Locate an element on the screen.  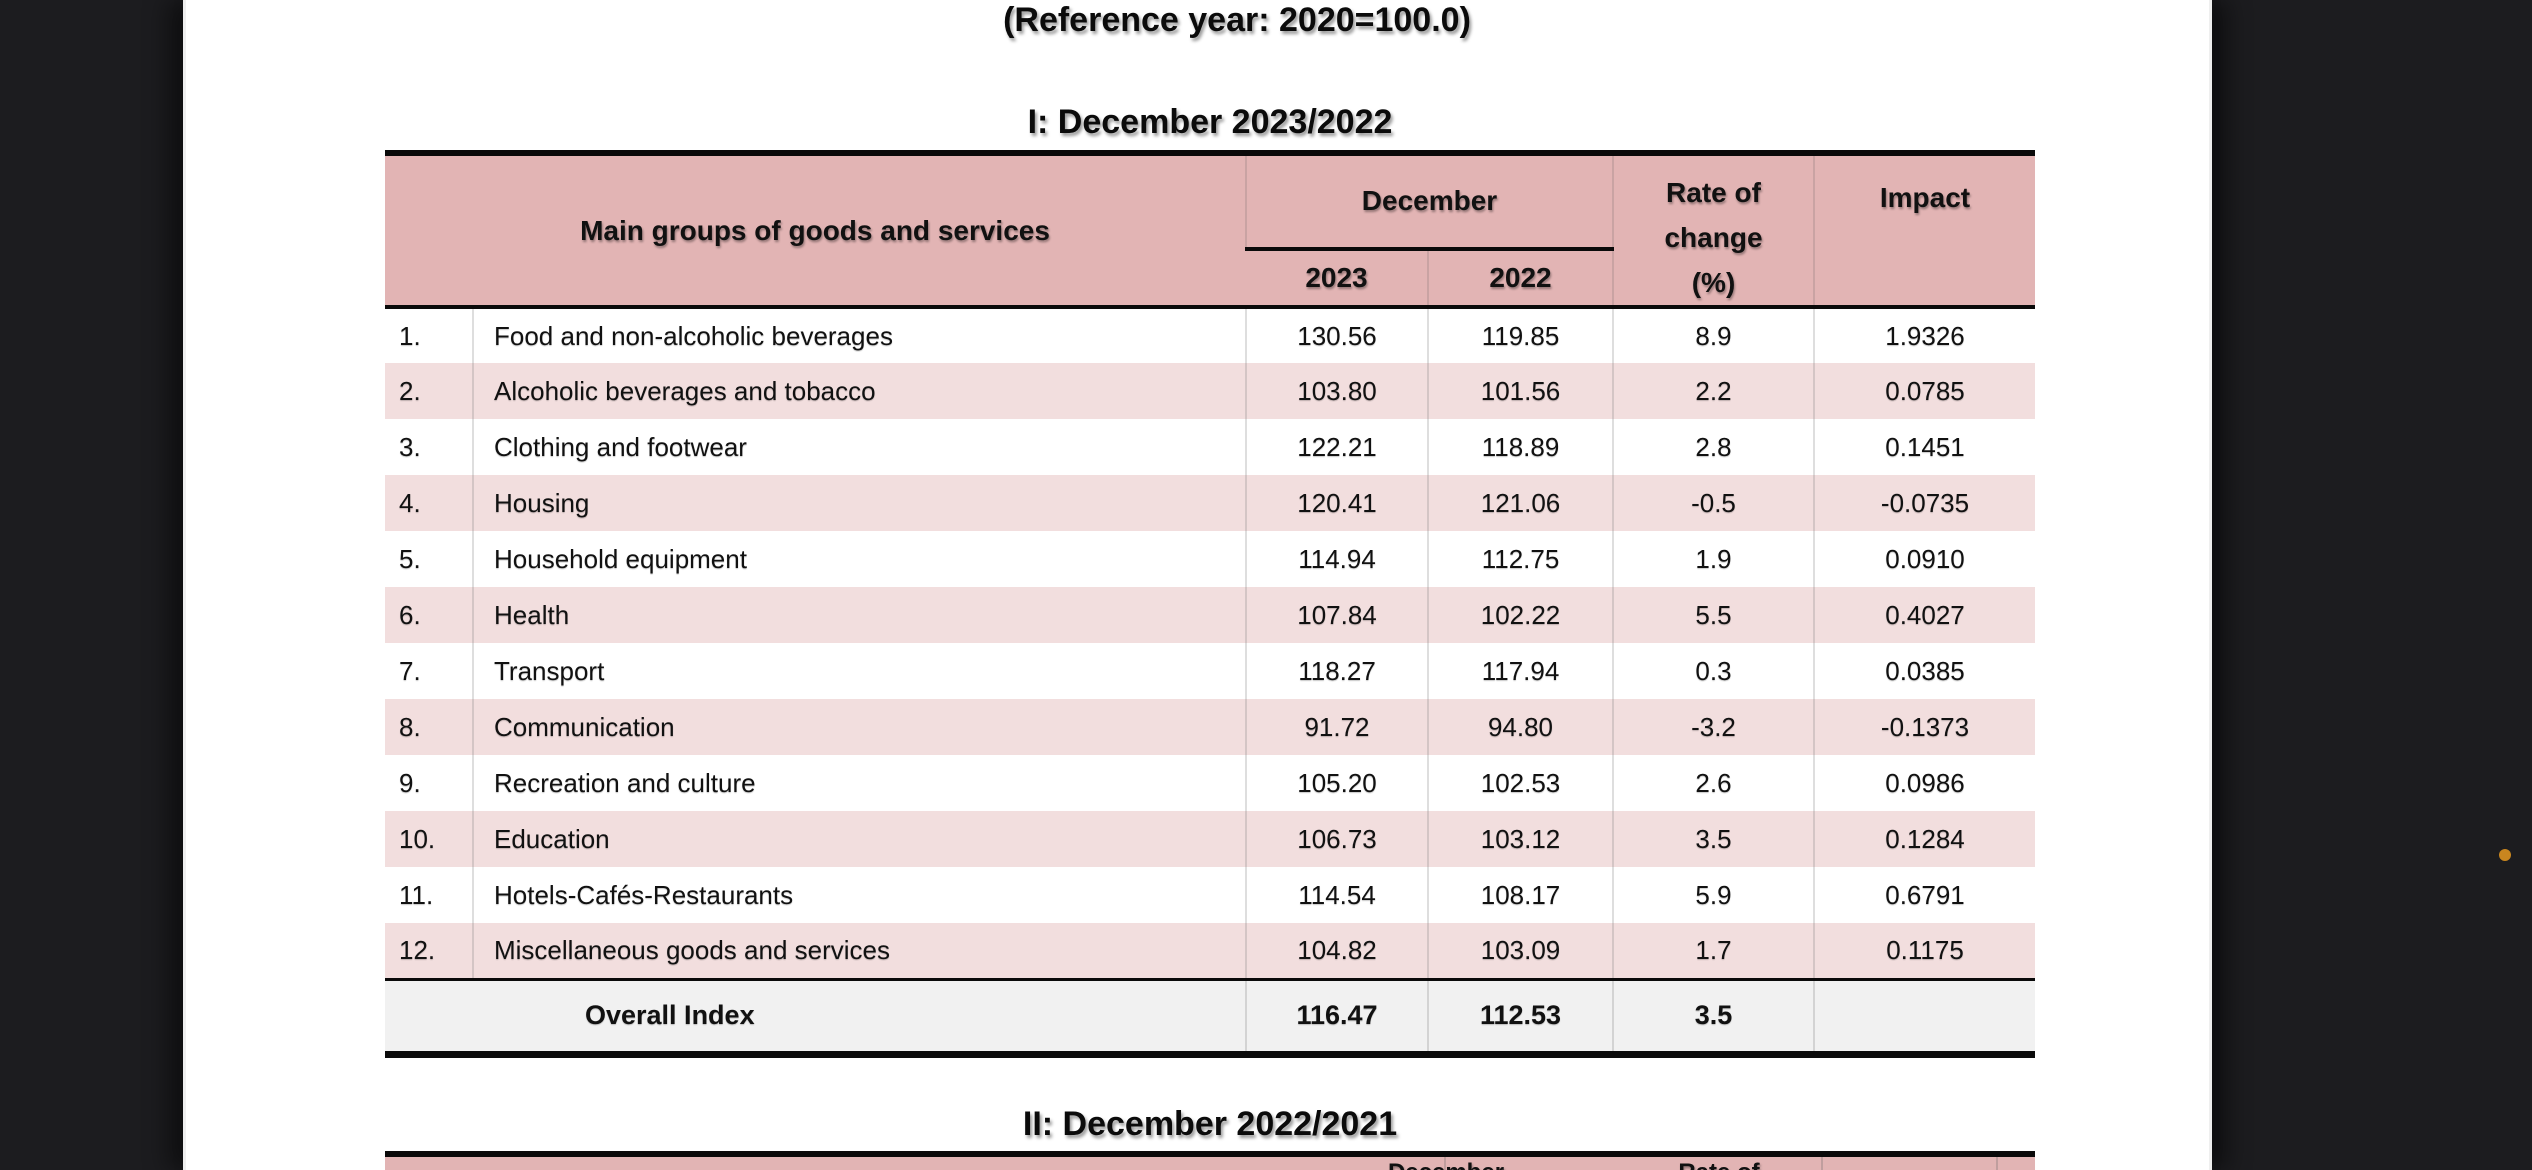
row-number: 2. is located at coordinates (429, 391).